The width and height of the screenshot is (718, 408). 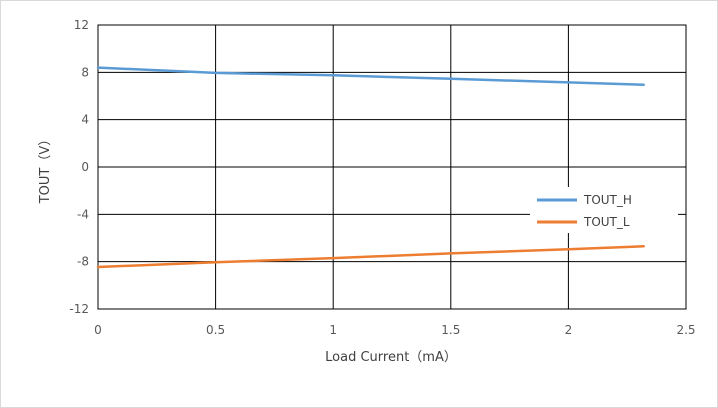 What do you see at coordinates (370, 257) in the screenshot?
I see `series-line-tout-l` at bounding box center [370, 257].